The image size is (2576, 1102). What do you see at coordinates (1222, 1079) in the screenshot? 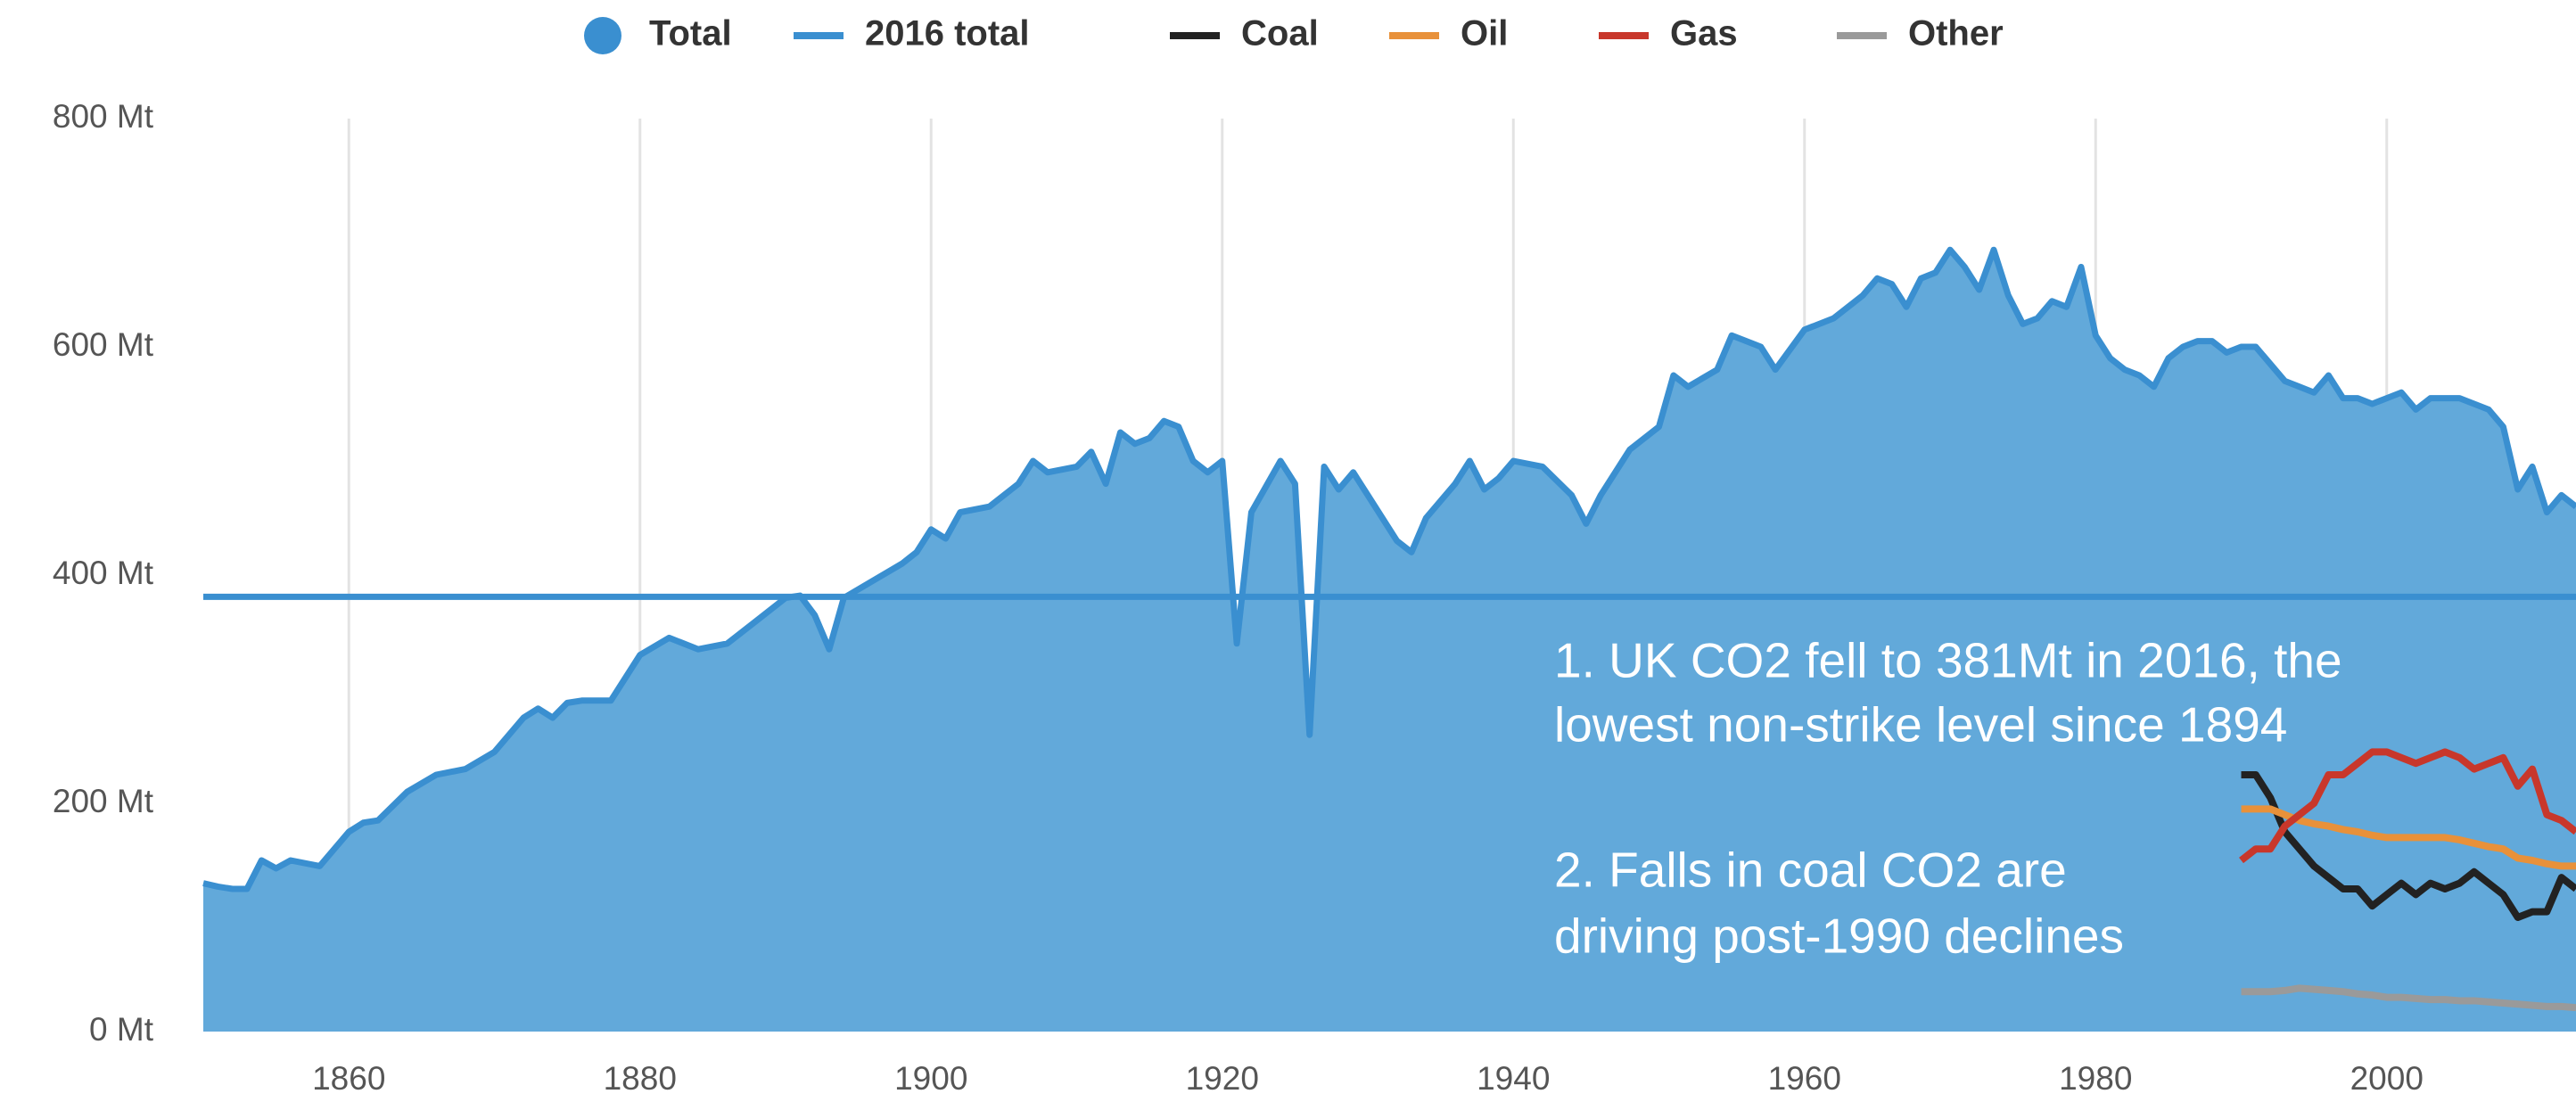
I see `x-tick-label: 1920` at bounding box center [1222, 1079].